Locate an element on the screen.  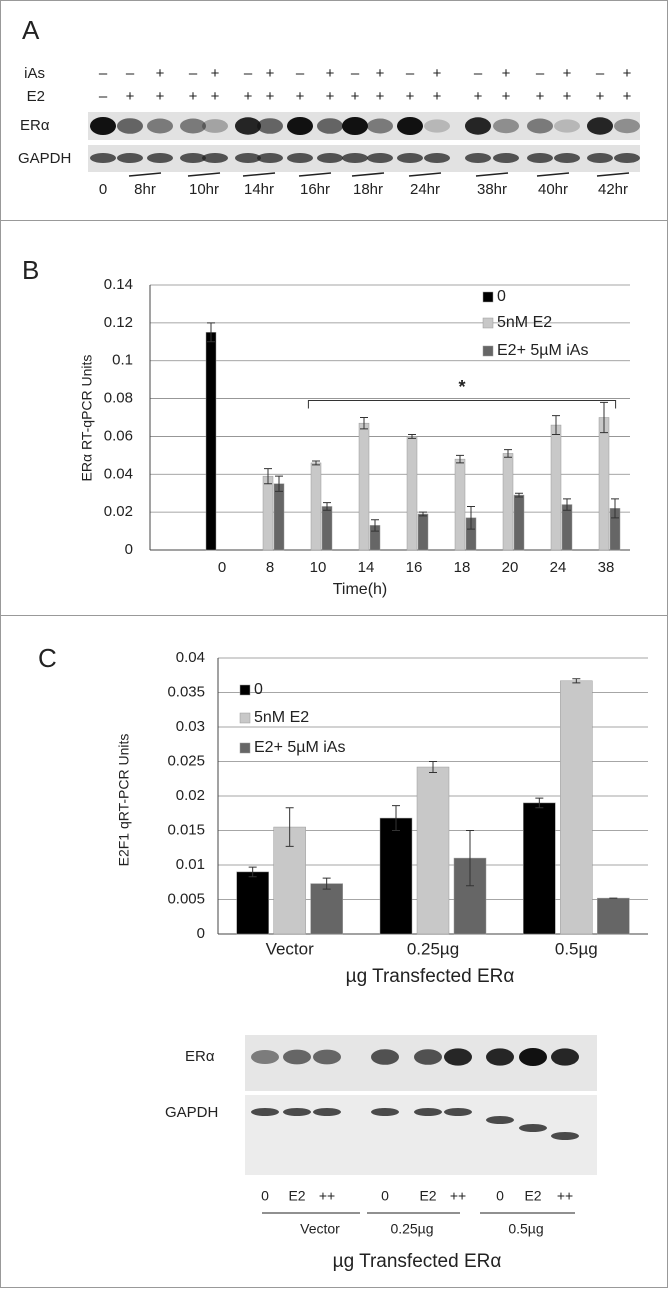
x-tick-label: 0.25µg is located at coordinates (433, 948).